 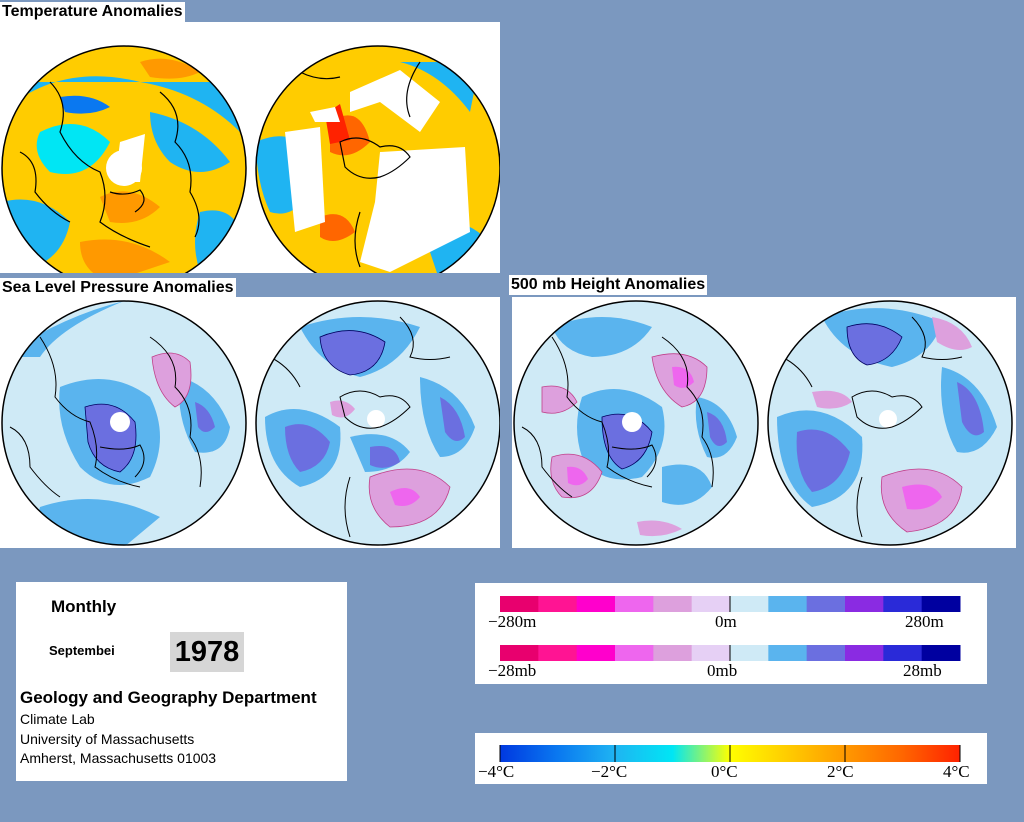 I want to click on height-500mb-title: 500 mb Height Anomalies, so click(x=608, y=285).